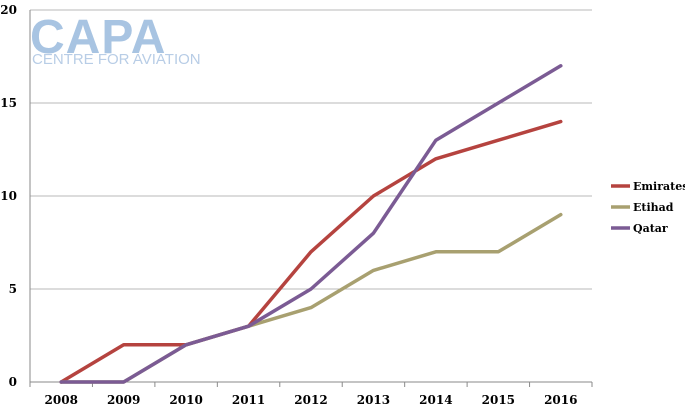 The image size is (685, 411). Describe the element at coordinates (650, 228) in the screenshot. I see `legend-label: Qatar` at that location.